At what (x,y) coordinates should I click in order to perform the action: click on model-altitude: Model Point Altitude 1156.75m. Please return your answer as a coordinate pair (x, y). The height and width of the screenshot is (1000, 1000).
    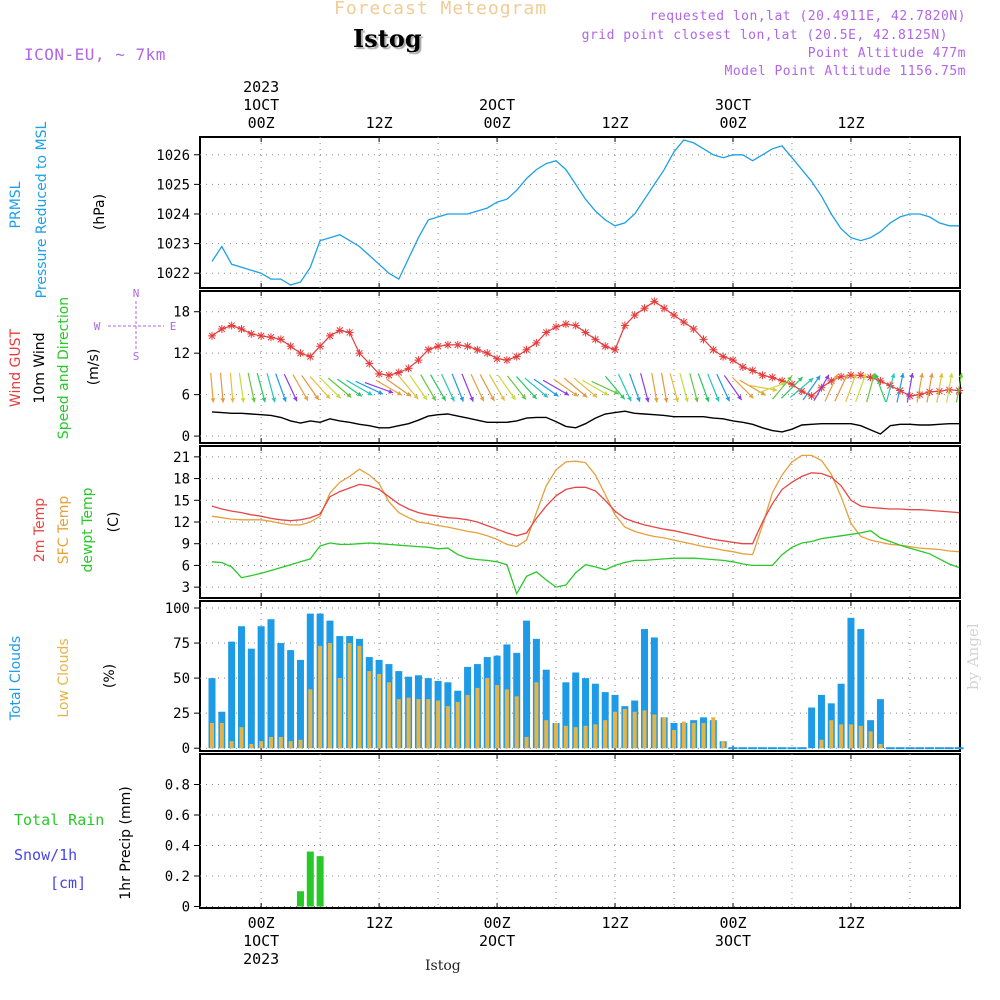
    Looking at the image, I should click on (845, 71).